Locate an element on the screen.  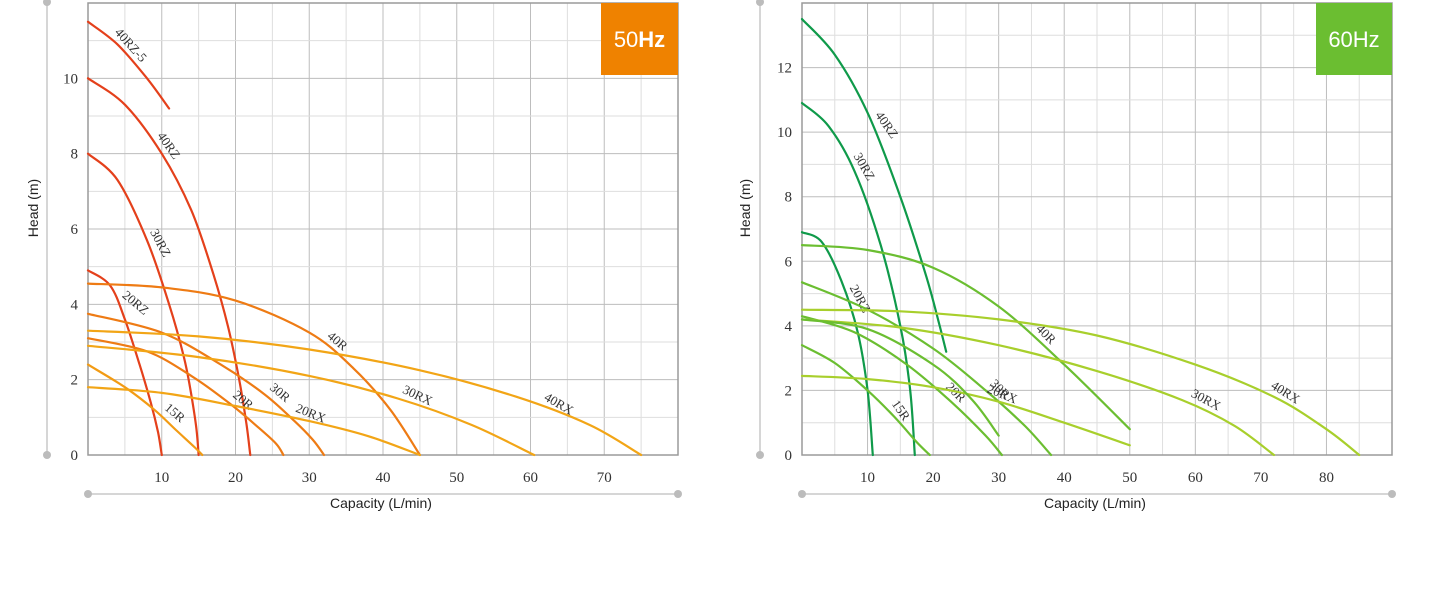
frequency-badge-label: 50Hz is located at coordinates (639, 39).